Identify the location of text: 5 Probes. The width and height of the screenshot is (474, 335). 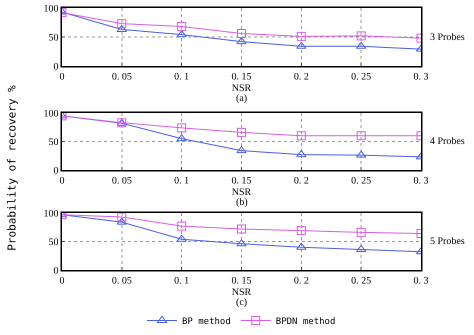
(447, 241).